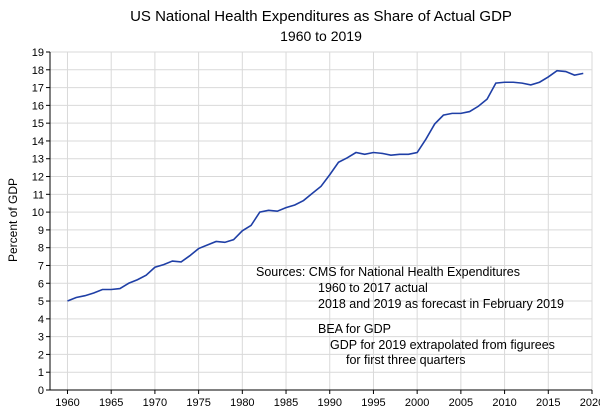 The image size is (600, 417). Describe the element at coordinates (38, 195) in the screenshot. I see `y-tick-label-11: 11` at that location.